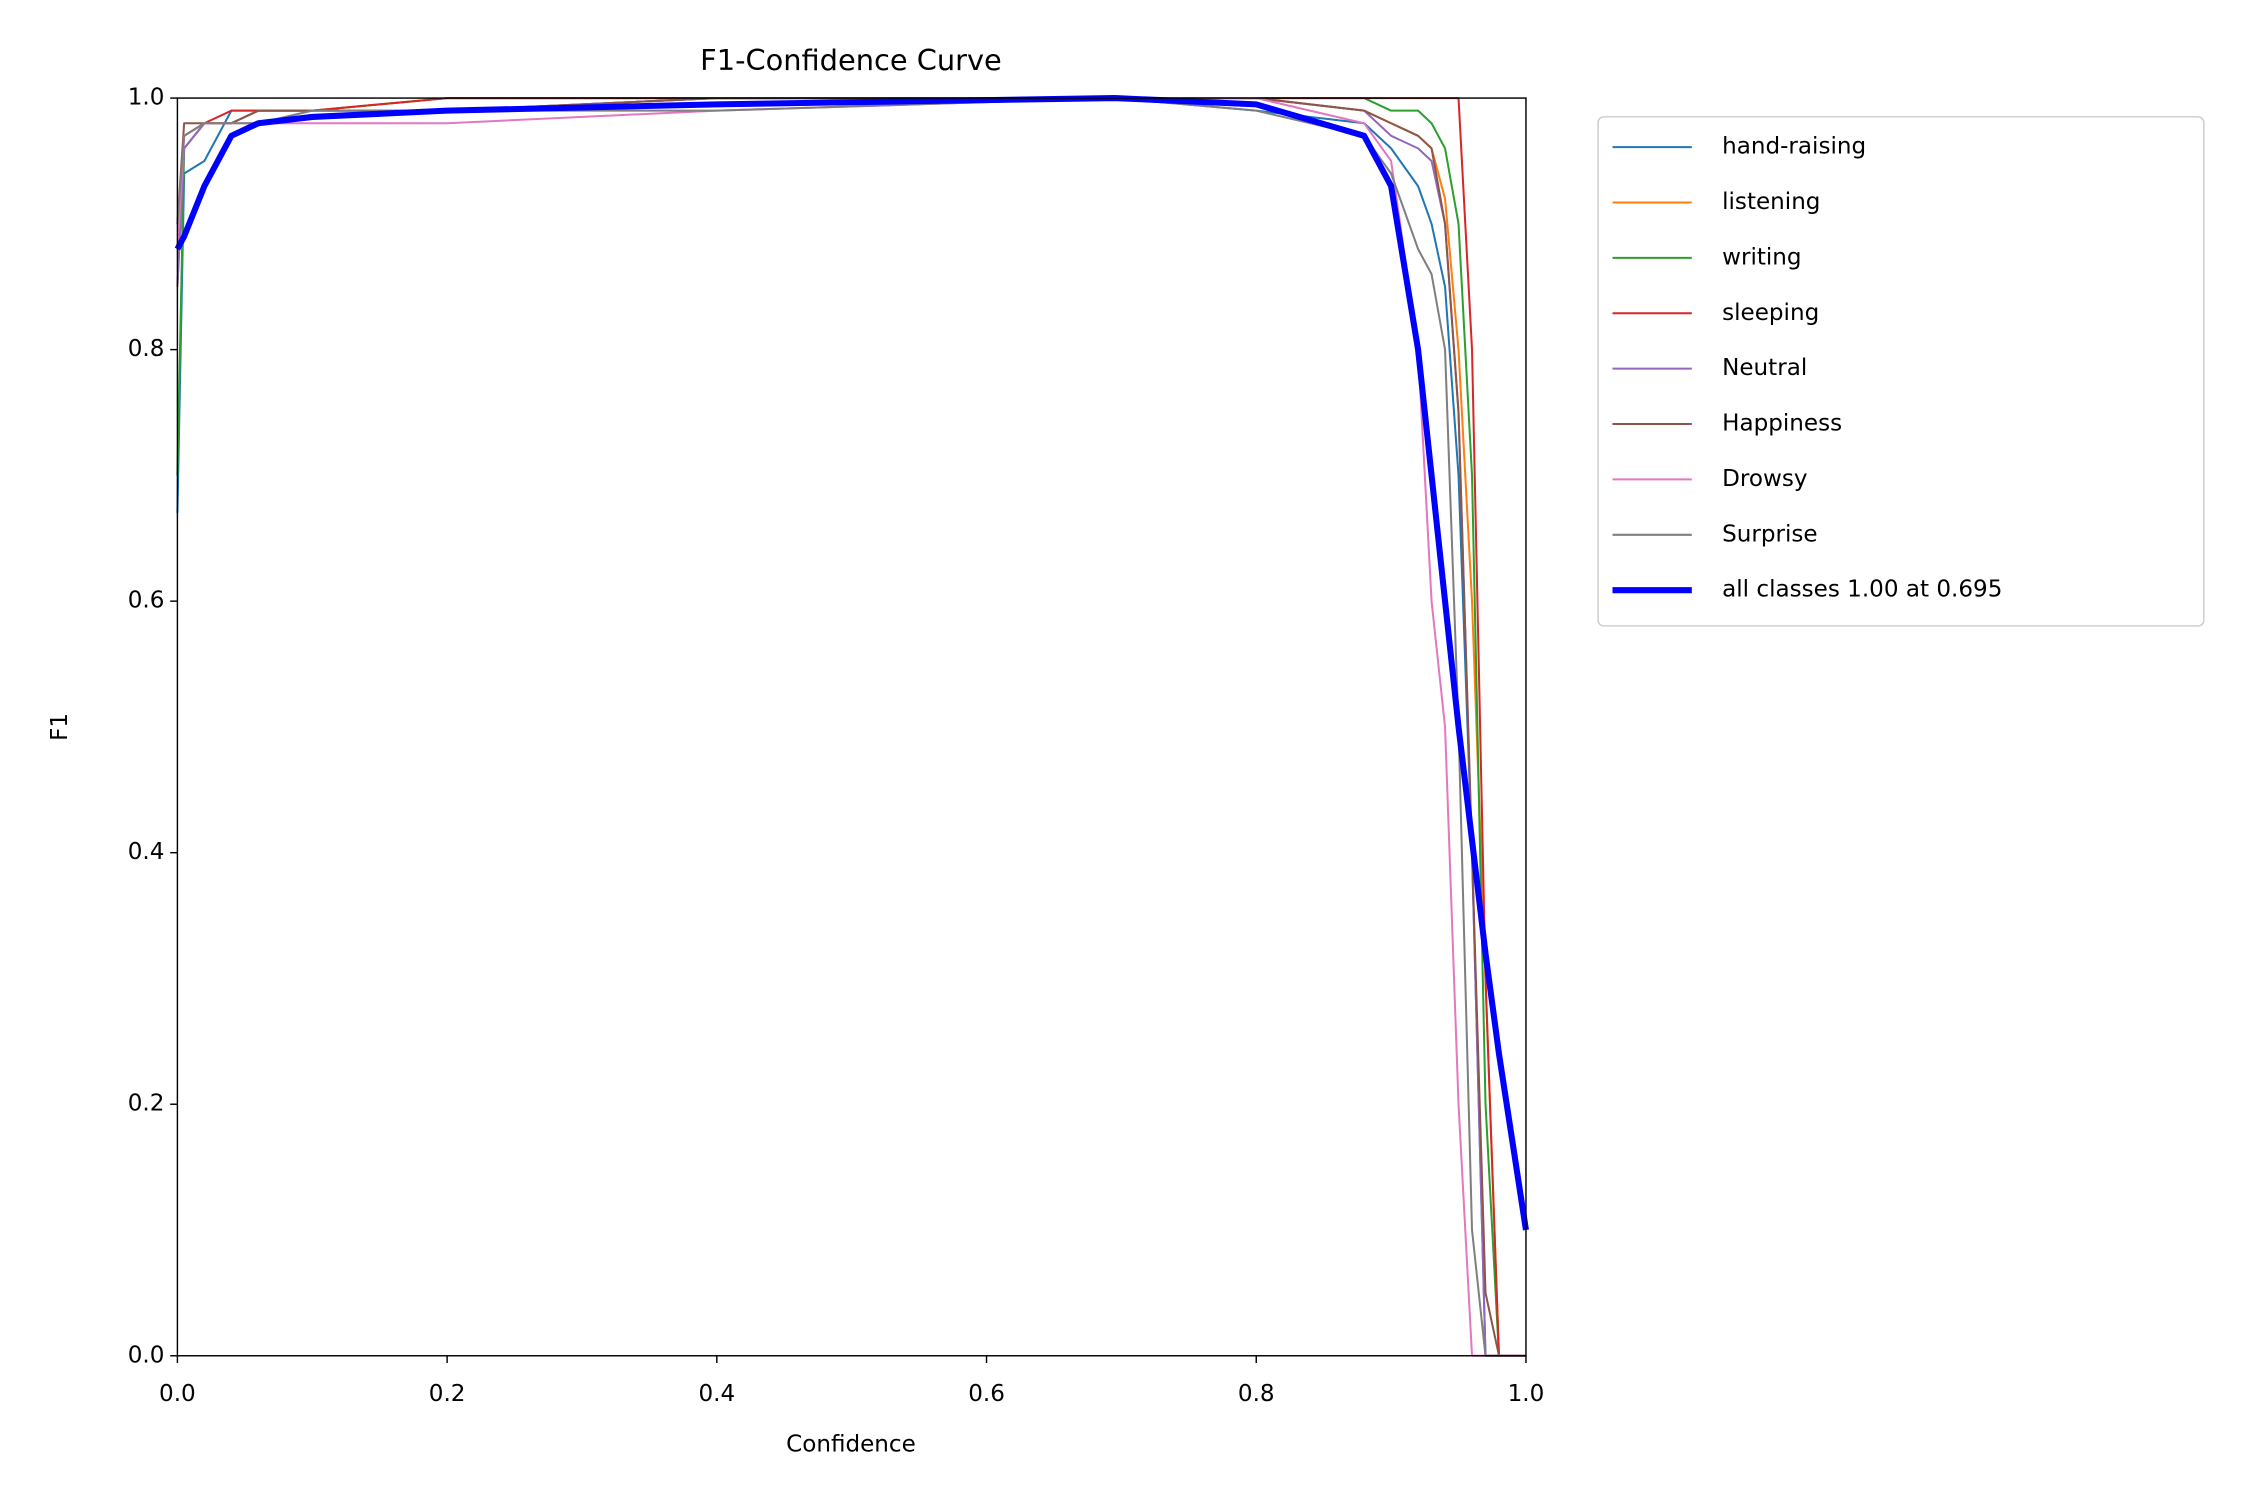 The image size is (2250, 1500). Describe the element at coordinates (146, 1355) in the screenshot. I see `y-tick-label: 0.0` at that location.